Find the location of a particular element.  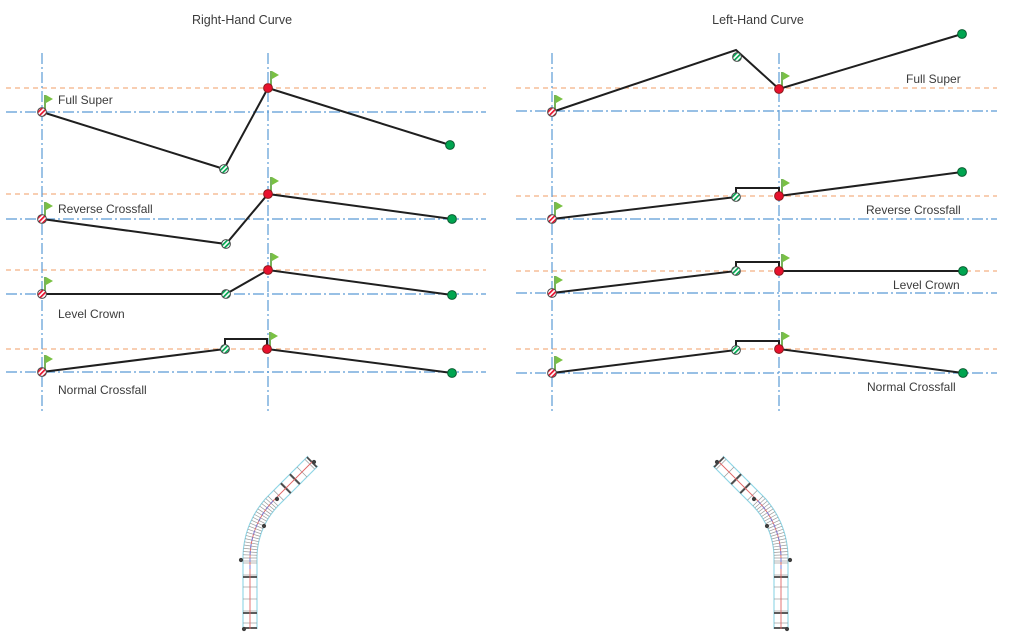

row-label-level-crown-rh: Level Crown is located at coordinates (91, 314).